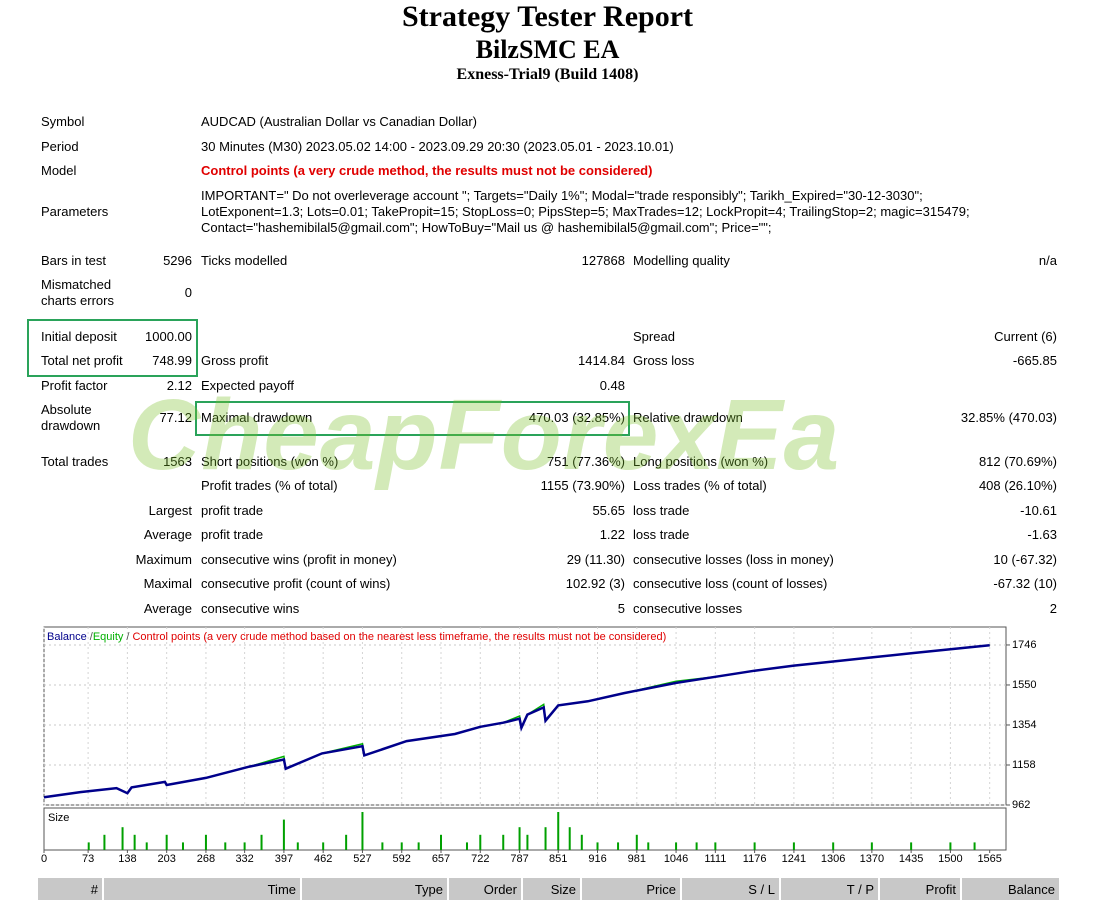  I want to click on row-value: 408 (26.10%), so click(1017, 485).